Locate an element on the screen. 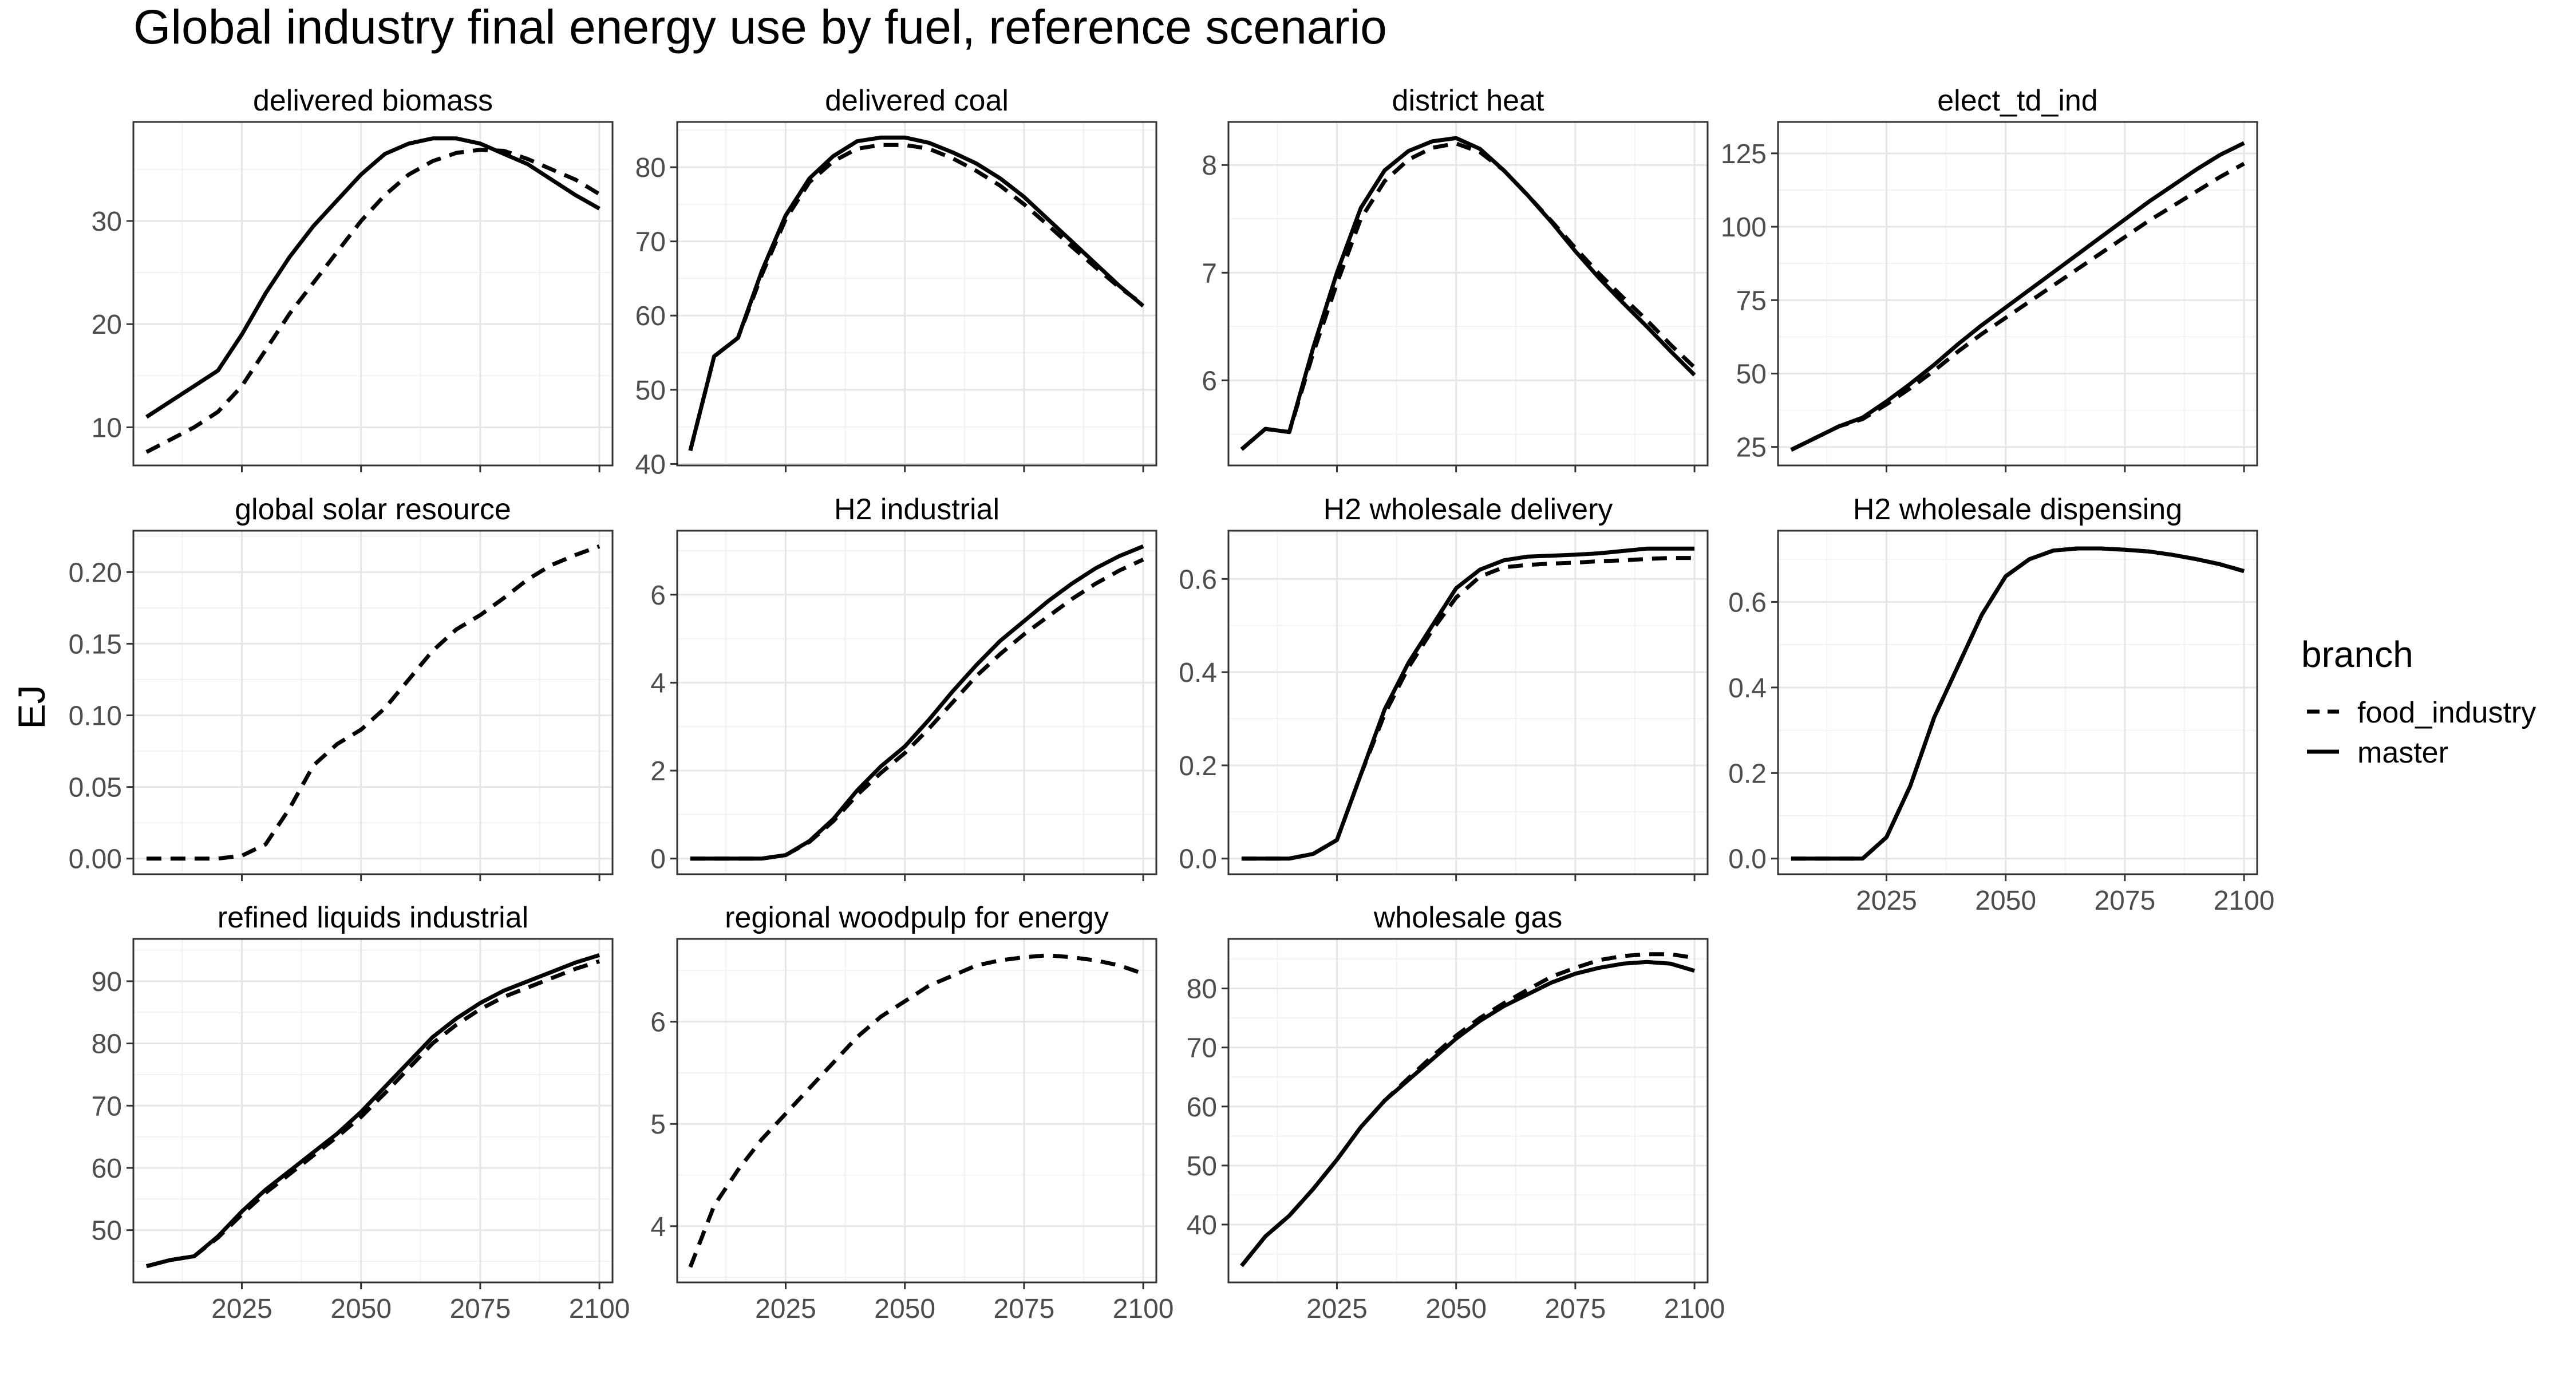  panel-border-delivered-biomass is located at coordinates (373, 294).